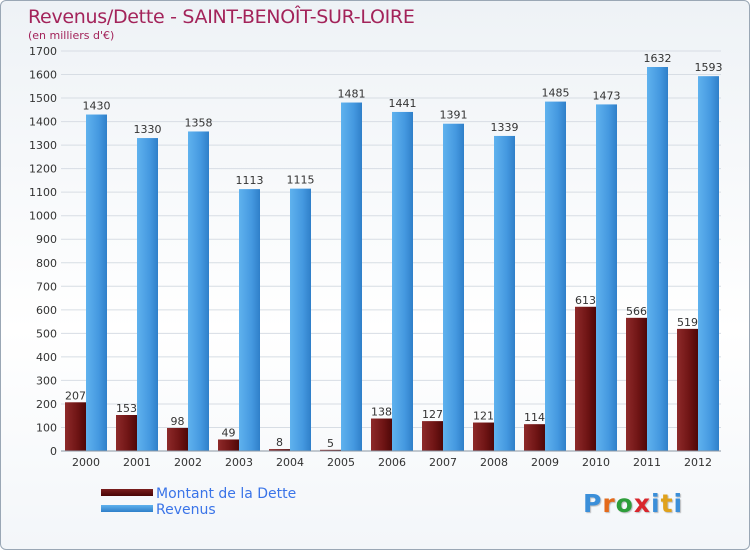  What do you see at coordinates (226, 494) in the screenshot?
I see `legend-label-dette: Montant de la Dette` at bounding box center [226, 494].